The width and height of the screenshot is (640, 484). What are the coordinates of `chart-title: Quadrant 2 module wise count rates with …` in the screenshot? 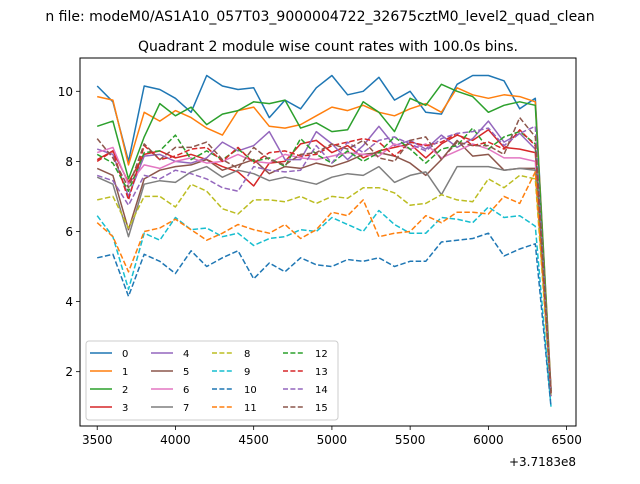 It's located at (328, 47).